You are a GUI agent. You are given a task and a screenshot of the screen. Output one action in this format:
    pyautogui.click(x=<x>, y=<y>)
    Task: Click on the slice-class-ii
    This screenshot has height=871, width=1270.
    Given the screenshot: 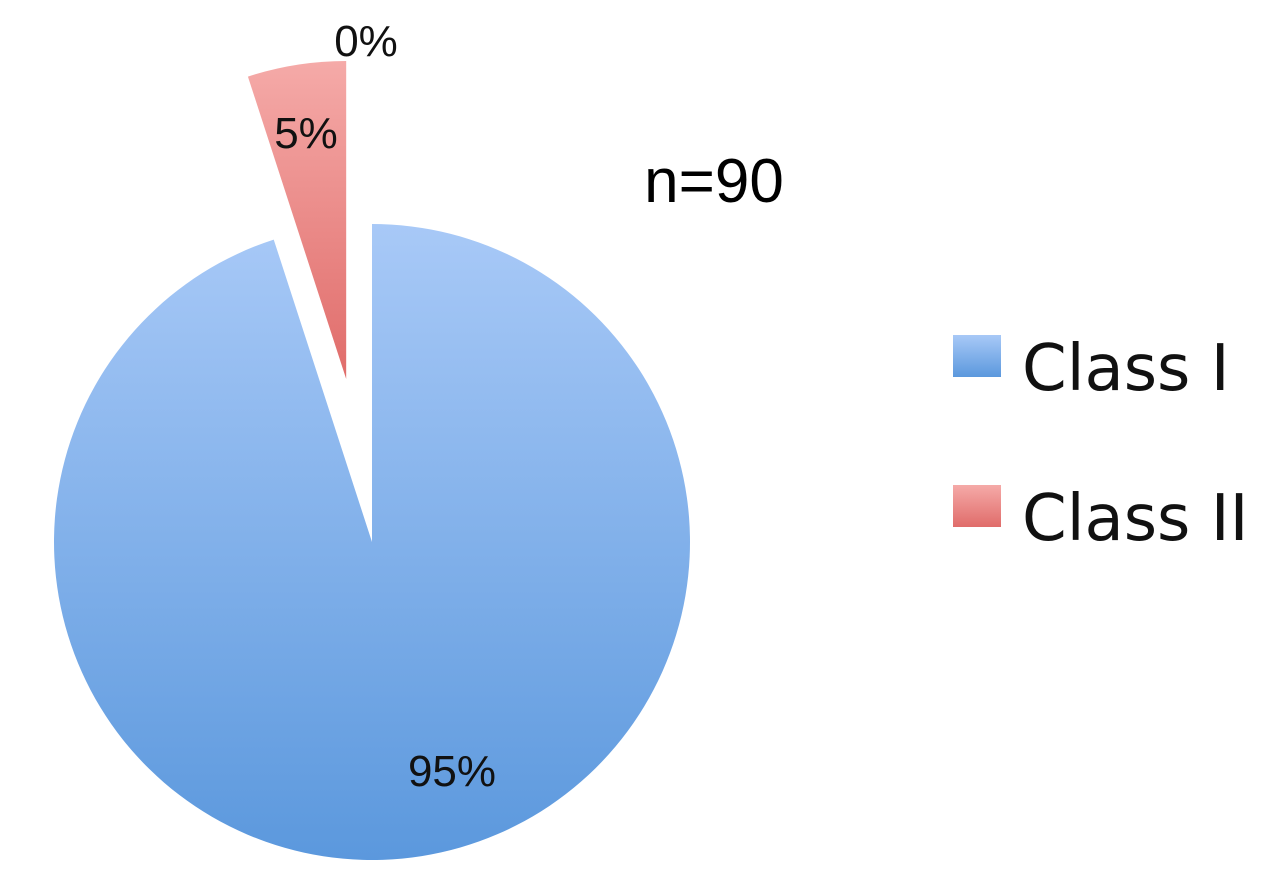 What is the action you would take?
    pyautogui.click(x=297, y=220)
    